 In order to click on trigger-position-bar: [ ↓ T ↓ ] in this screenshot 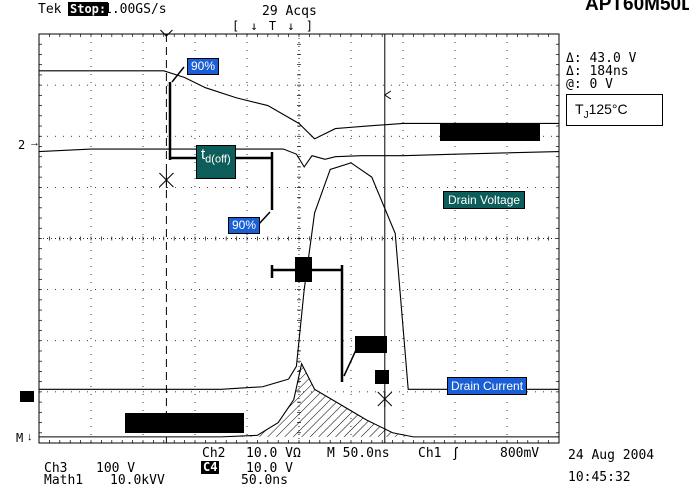, I will do `click(274, 26)`.